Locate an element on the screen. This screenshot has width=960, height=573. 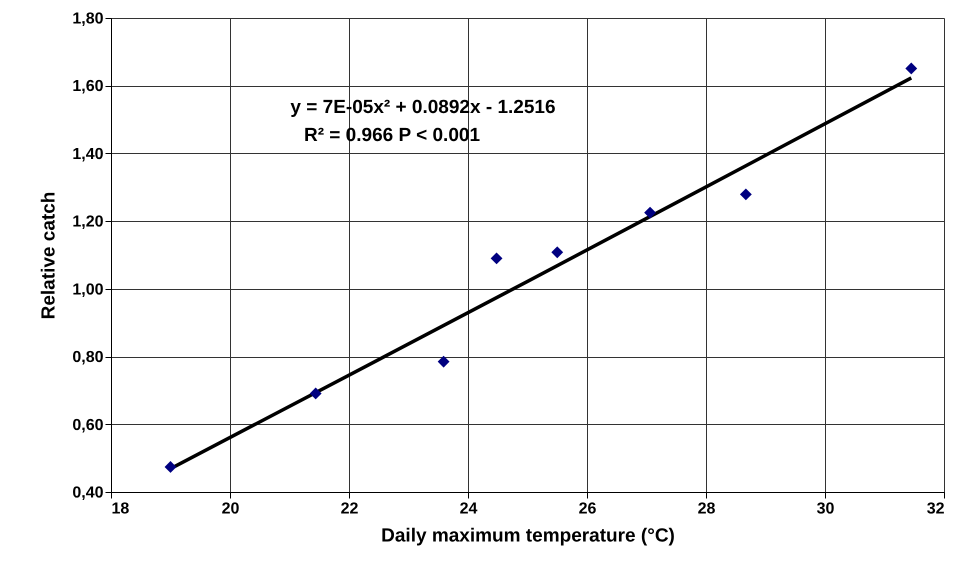
y-tick-label: 1,00 is located at coordinates (88, 289).